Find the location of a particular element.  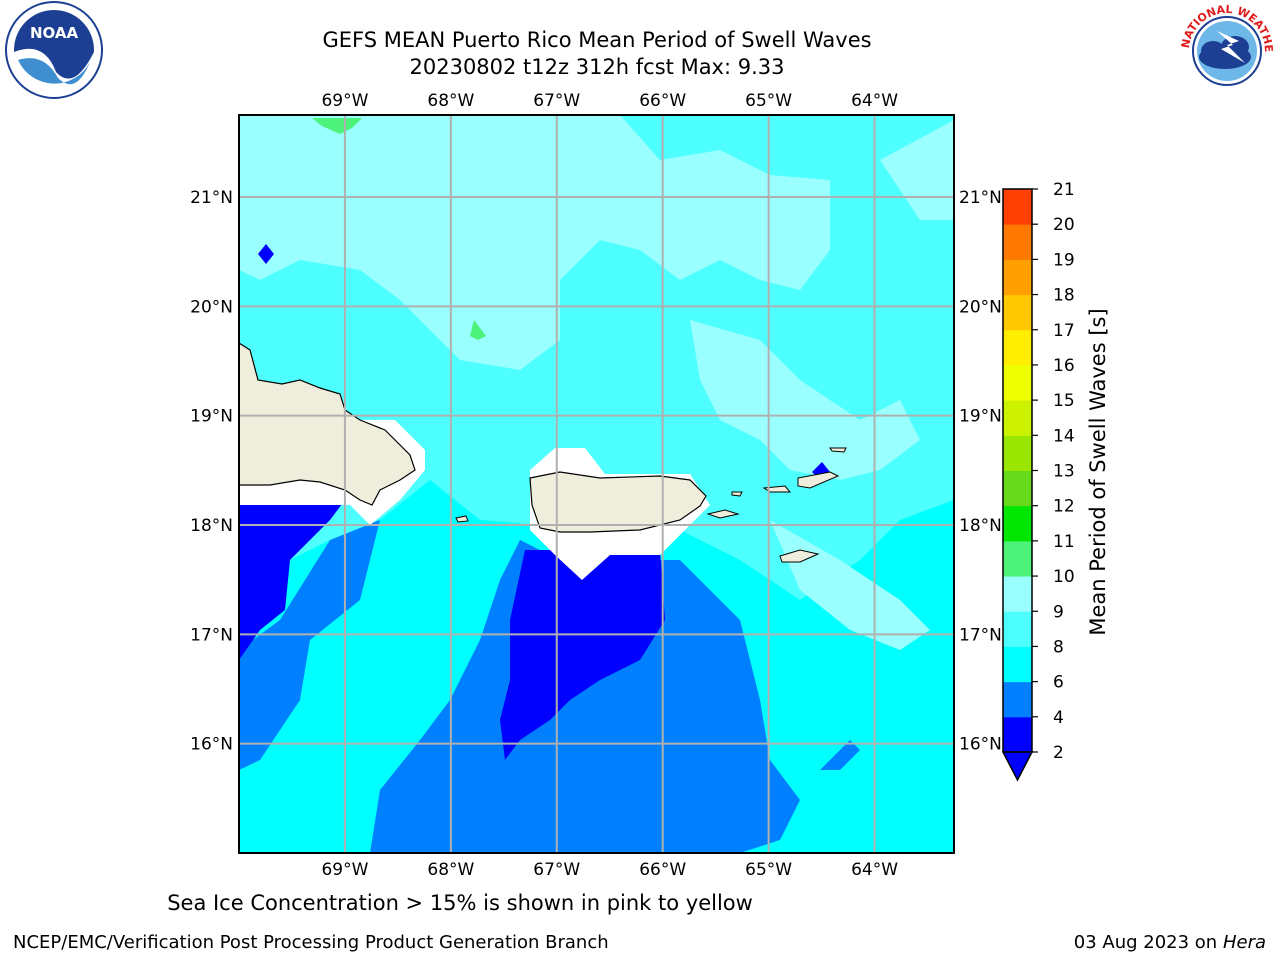

swell-field-2-4-c is located at coordinates (266, 254).